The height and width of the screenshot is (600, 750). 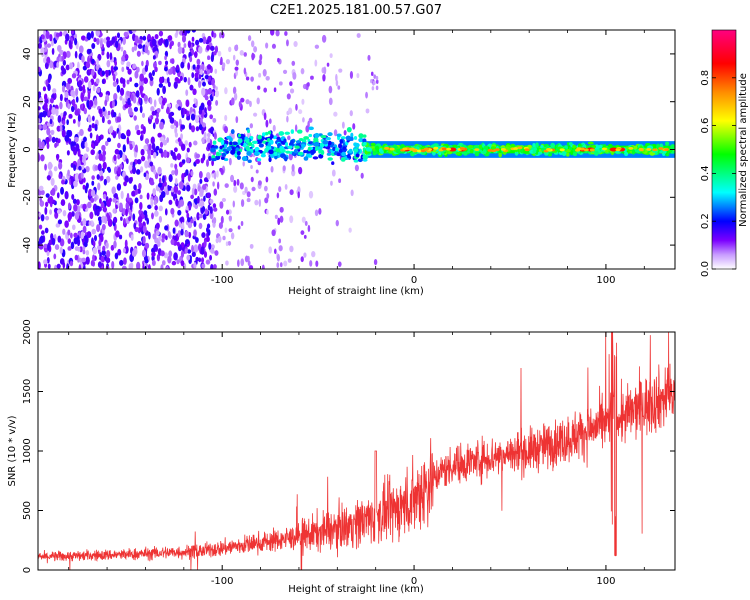 What do you see at coordinates (743, 150) in the screenshot?
I see `colorbar-label: Normalized spectral amplitude` at bounding box center [743, 150].